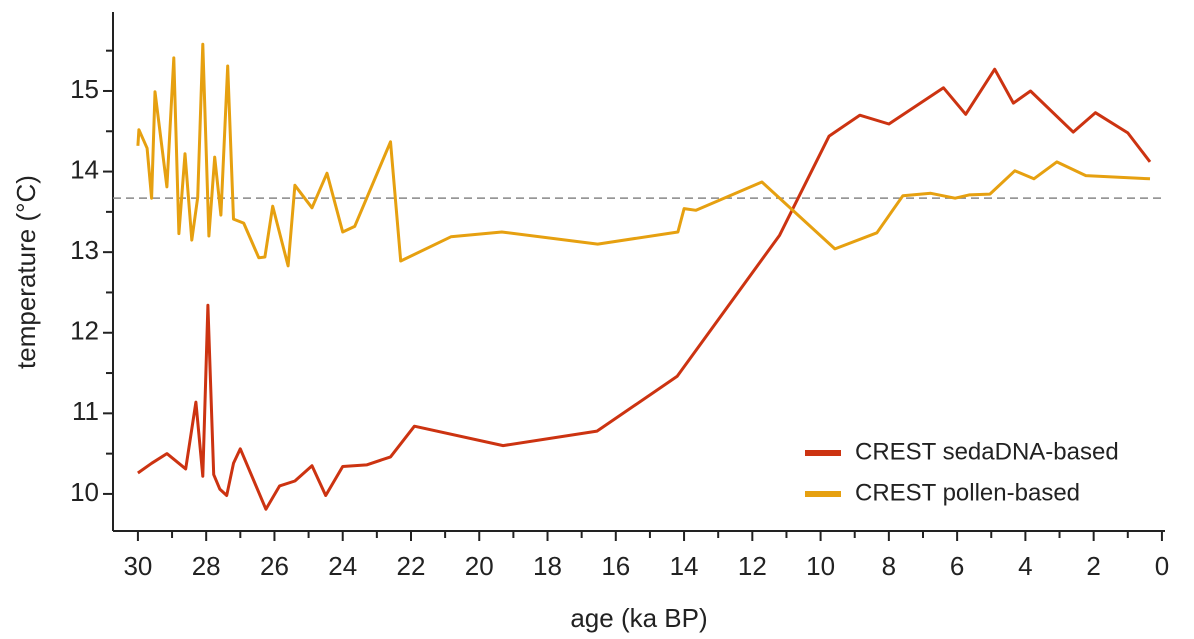 The image size is (1194, 639). What do you see at coordinates (889, 566) in the screenshot?
I see `x-tick-label: 8` at bounding box center [889, 566].